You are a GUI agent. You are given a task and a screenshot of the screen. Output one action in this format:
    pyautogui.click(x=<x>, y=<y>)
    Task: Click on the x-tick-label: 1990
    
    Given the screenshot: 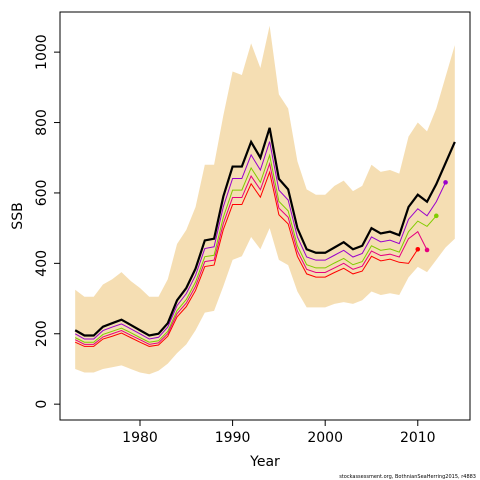 What is the action you would take?
    pyautogui.click(x=233, y=438)
    